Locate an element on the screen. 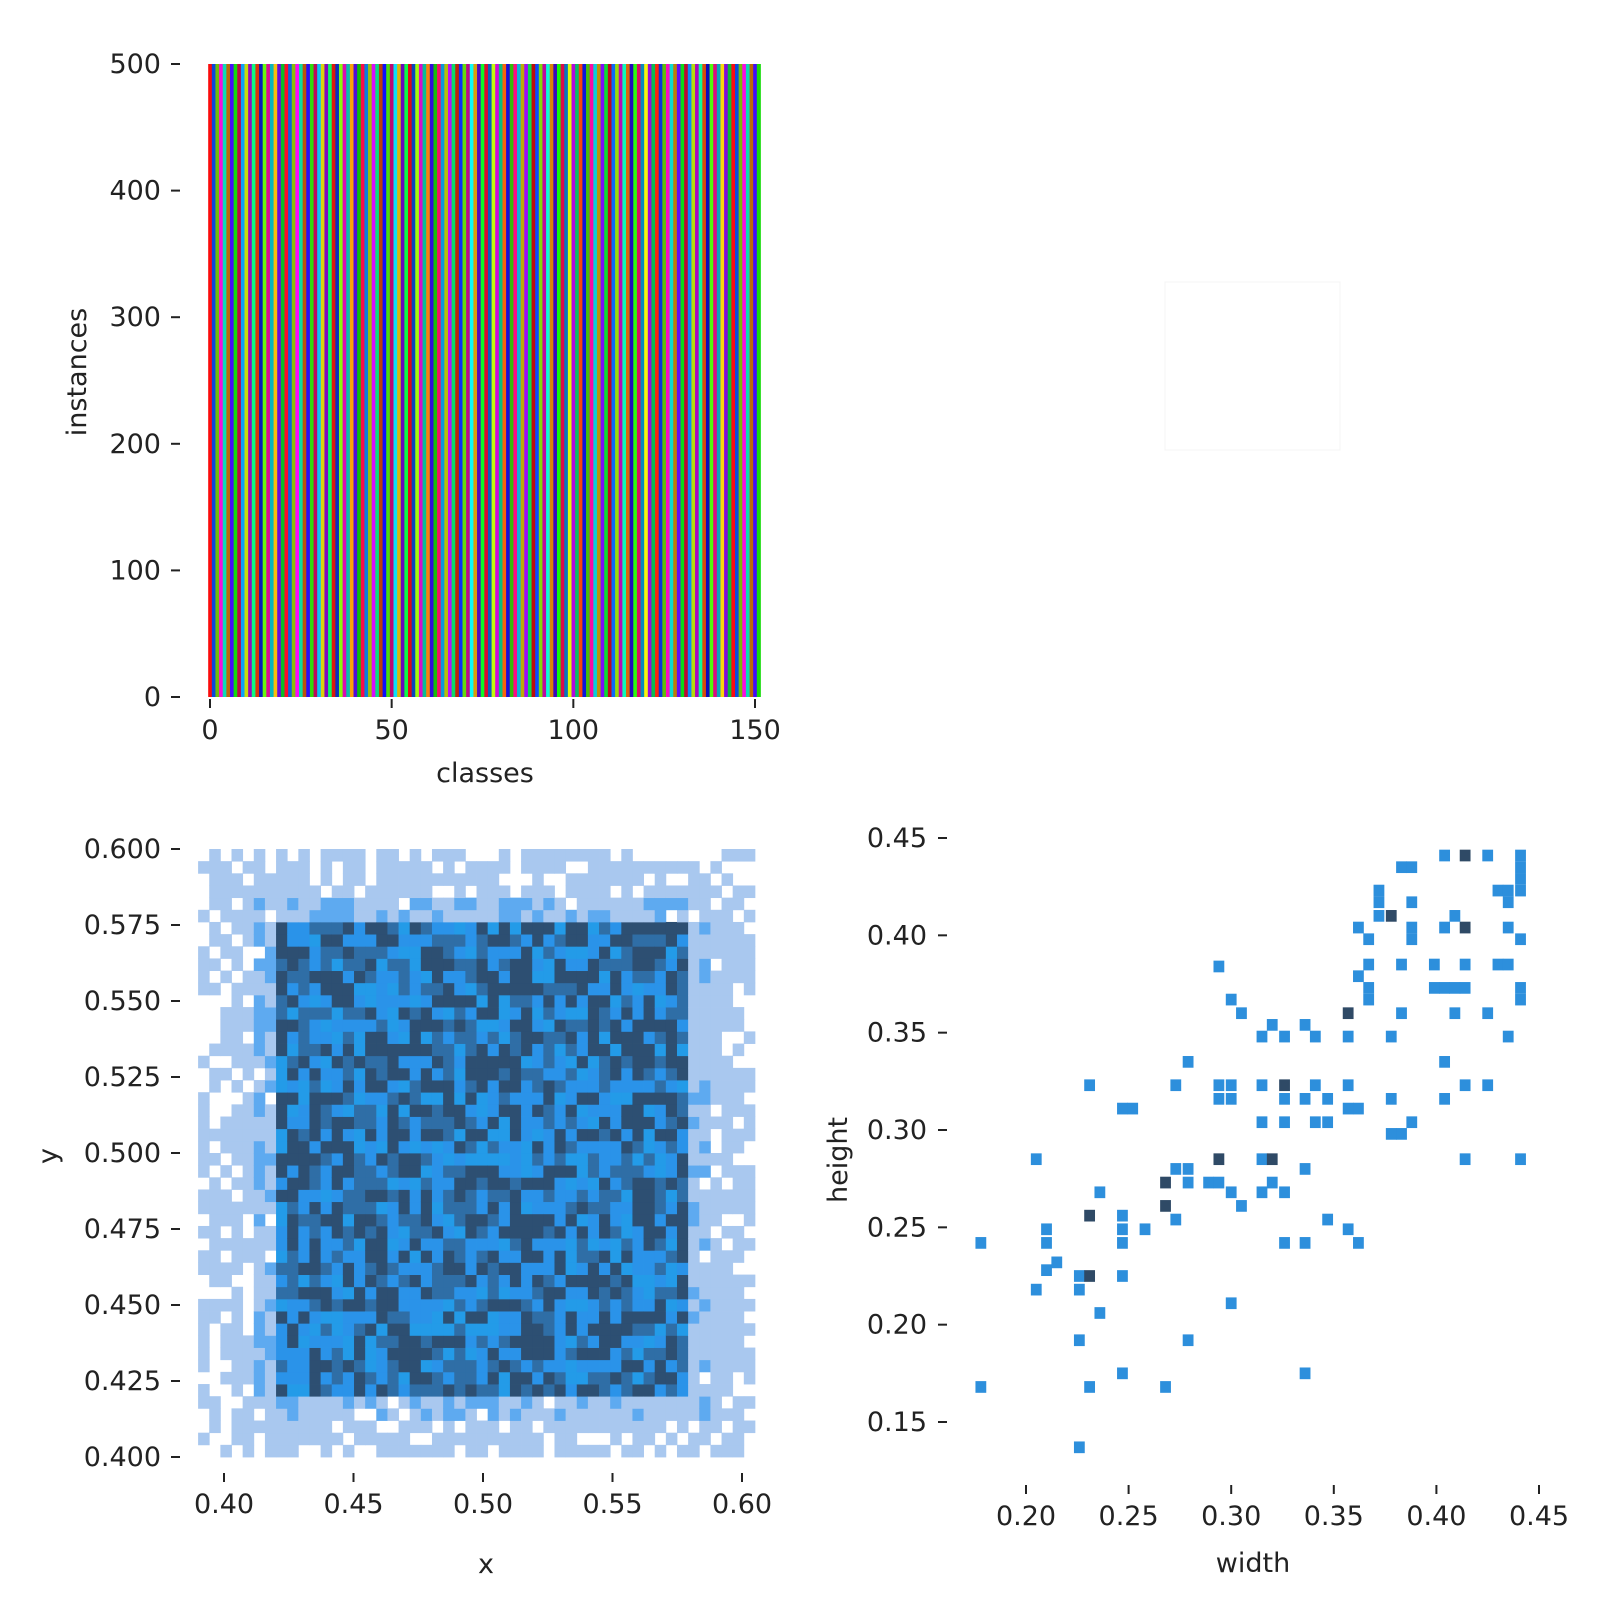 The width and height of the screenshot is (1600, 1600). classes-x-tick-label: 150 is located at coordinates (755, 730).